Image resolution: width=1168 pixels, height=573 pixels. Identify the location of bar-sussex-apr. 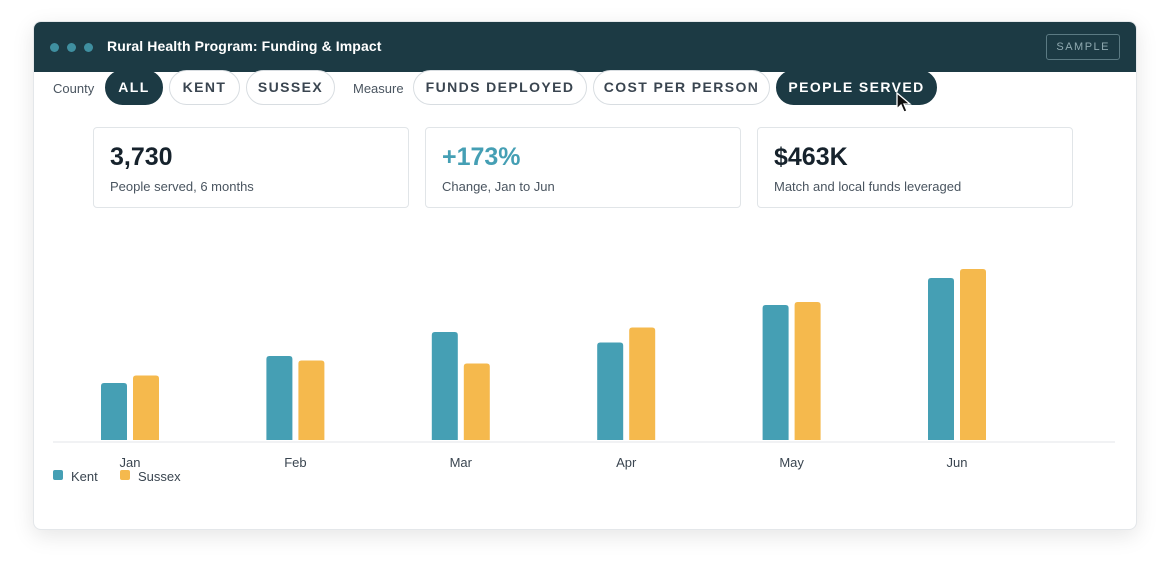
(642, 384).